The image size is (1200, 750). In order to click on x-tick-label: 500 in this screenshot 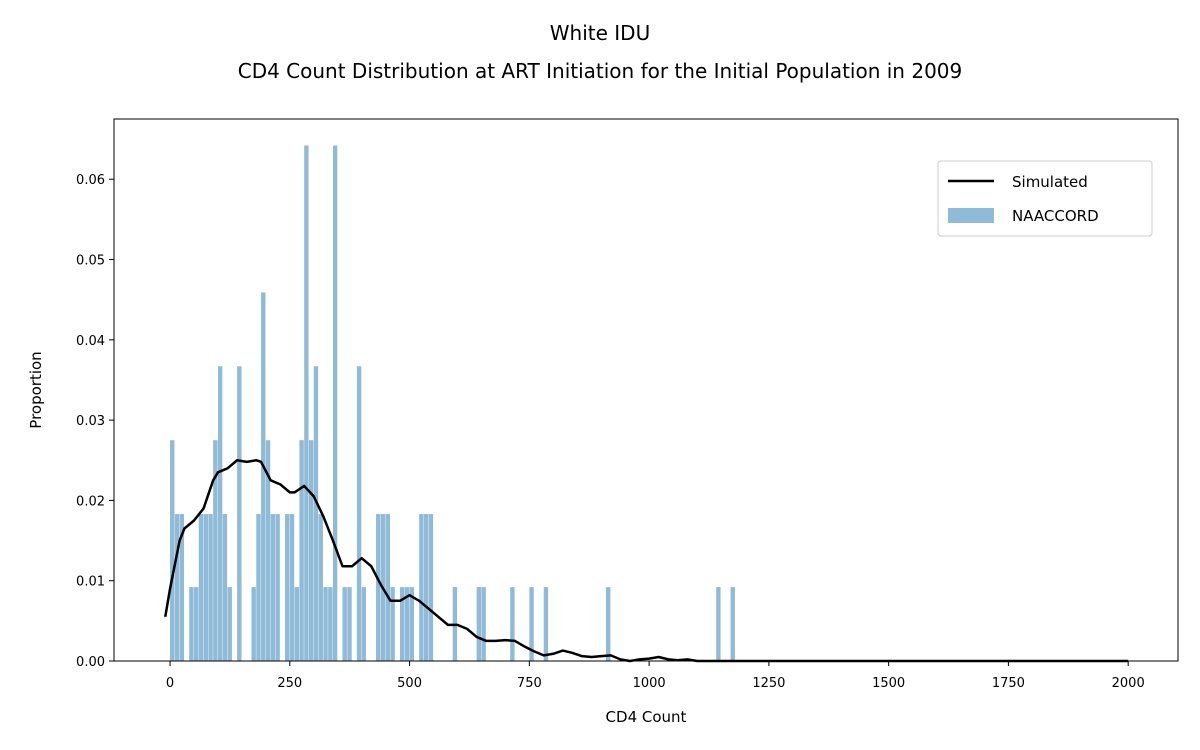, I will do `click(409, 683)`.